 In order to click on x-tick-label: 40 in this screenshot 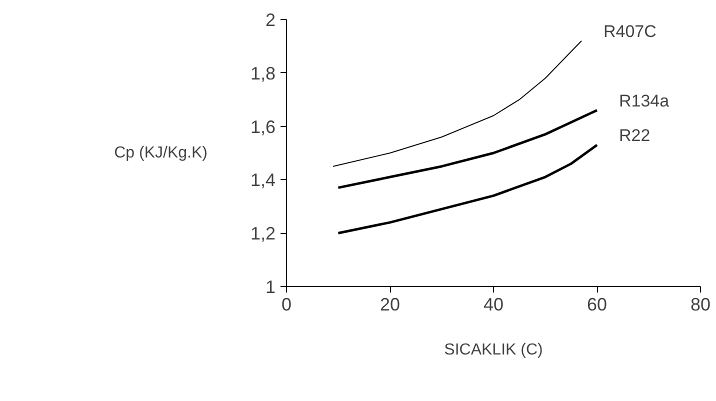, I will do `click(493, 304)`.